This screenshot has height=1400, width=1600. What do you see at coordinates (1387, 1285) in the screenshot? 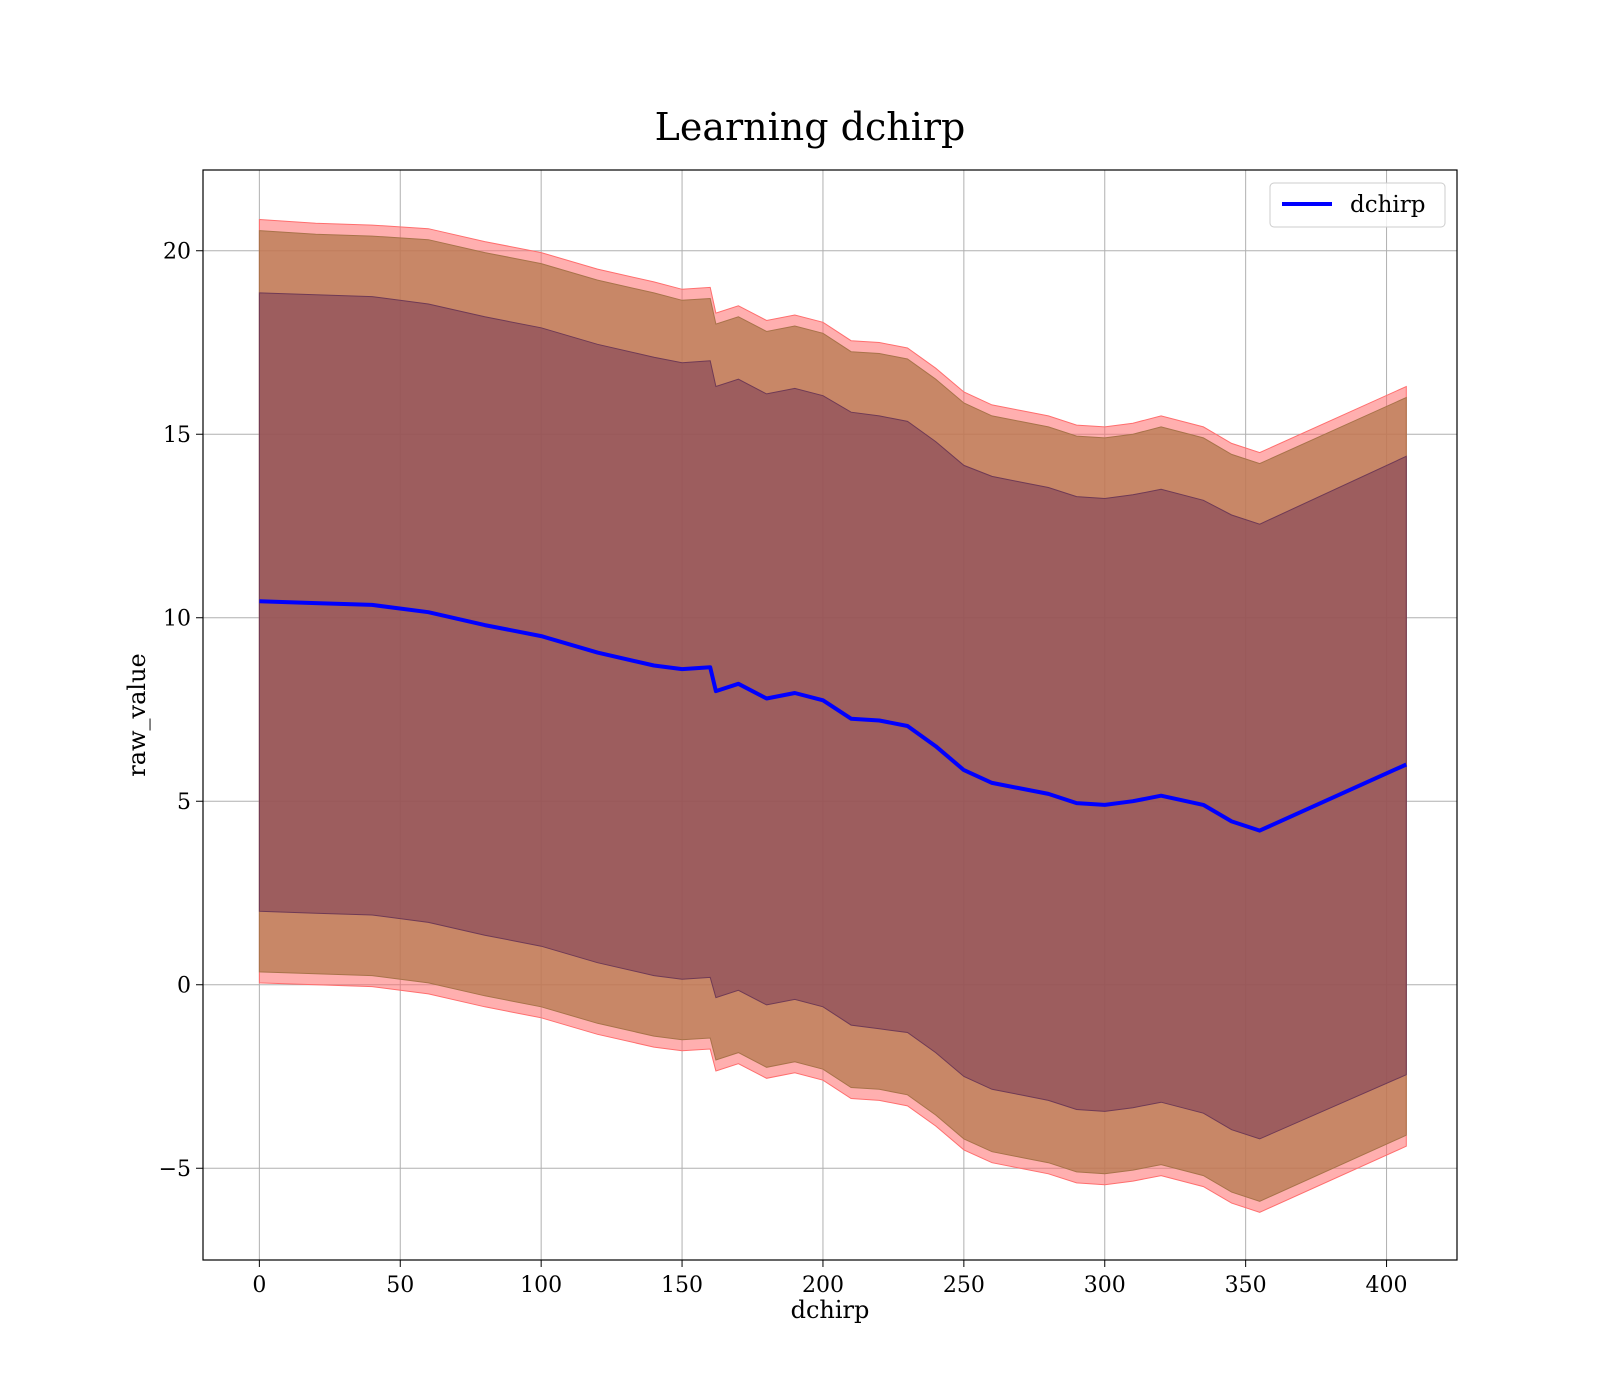
I see `x-tick-label: 400` at bounding box center [1387, 1285].